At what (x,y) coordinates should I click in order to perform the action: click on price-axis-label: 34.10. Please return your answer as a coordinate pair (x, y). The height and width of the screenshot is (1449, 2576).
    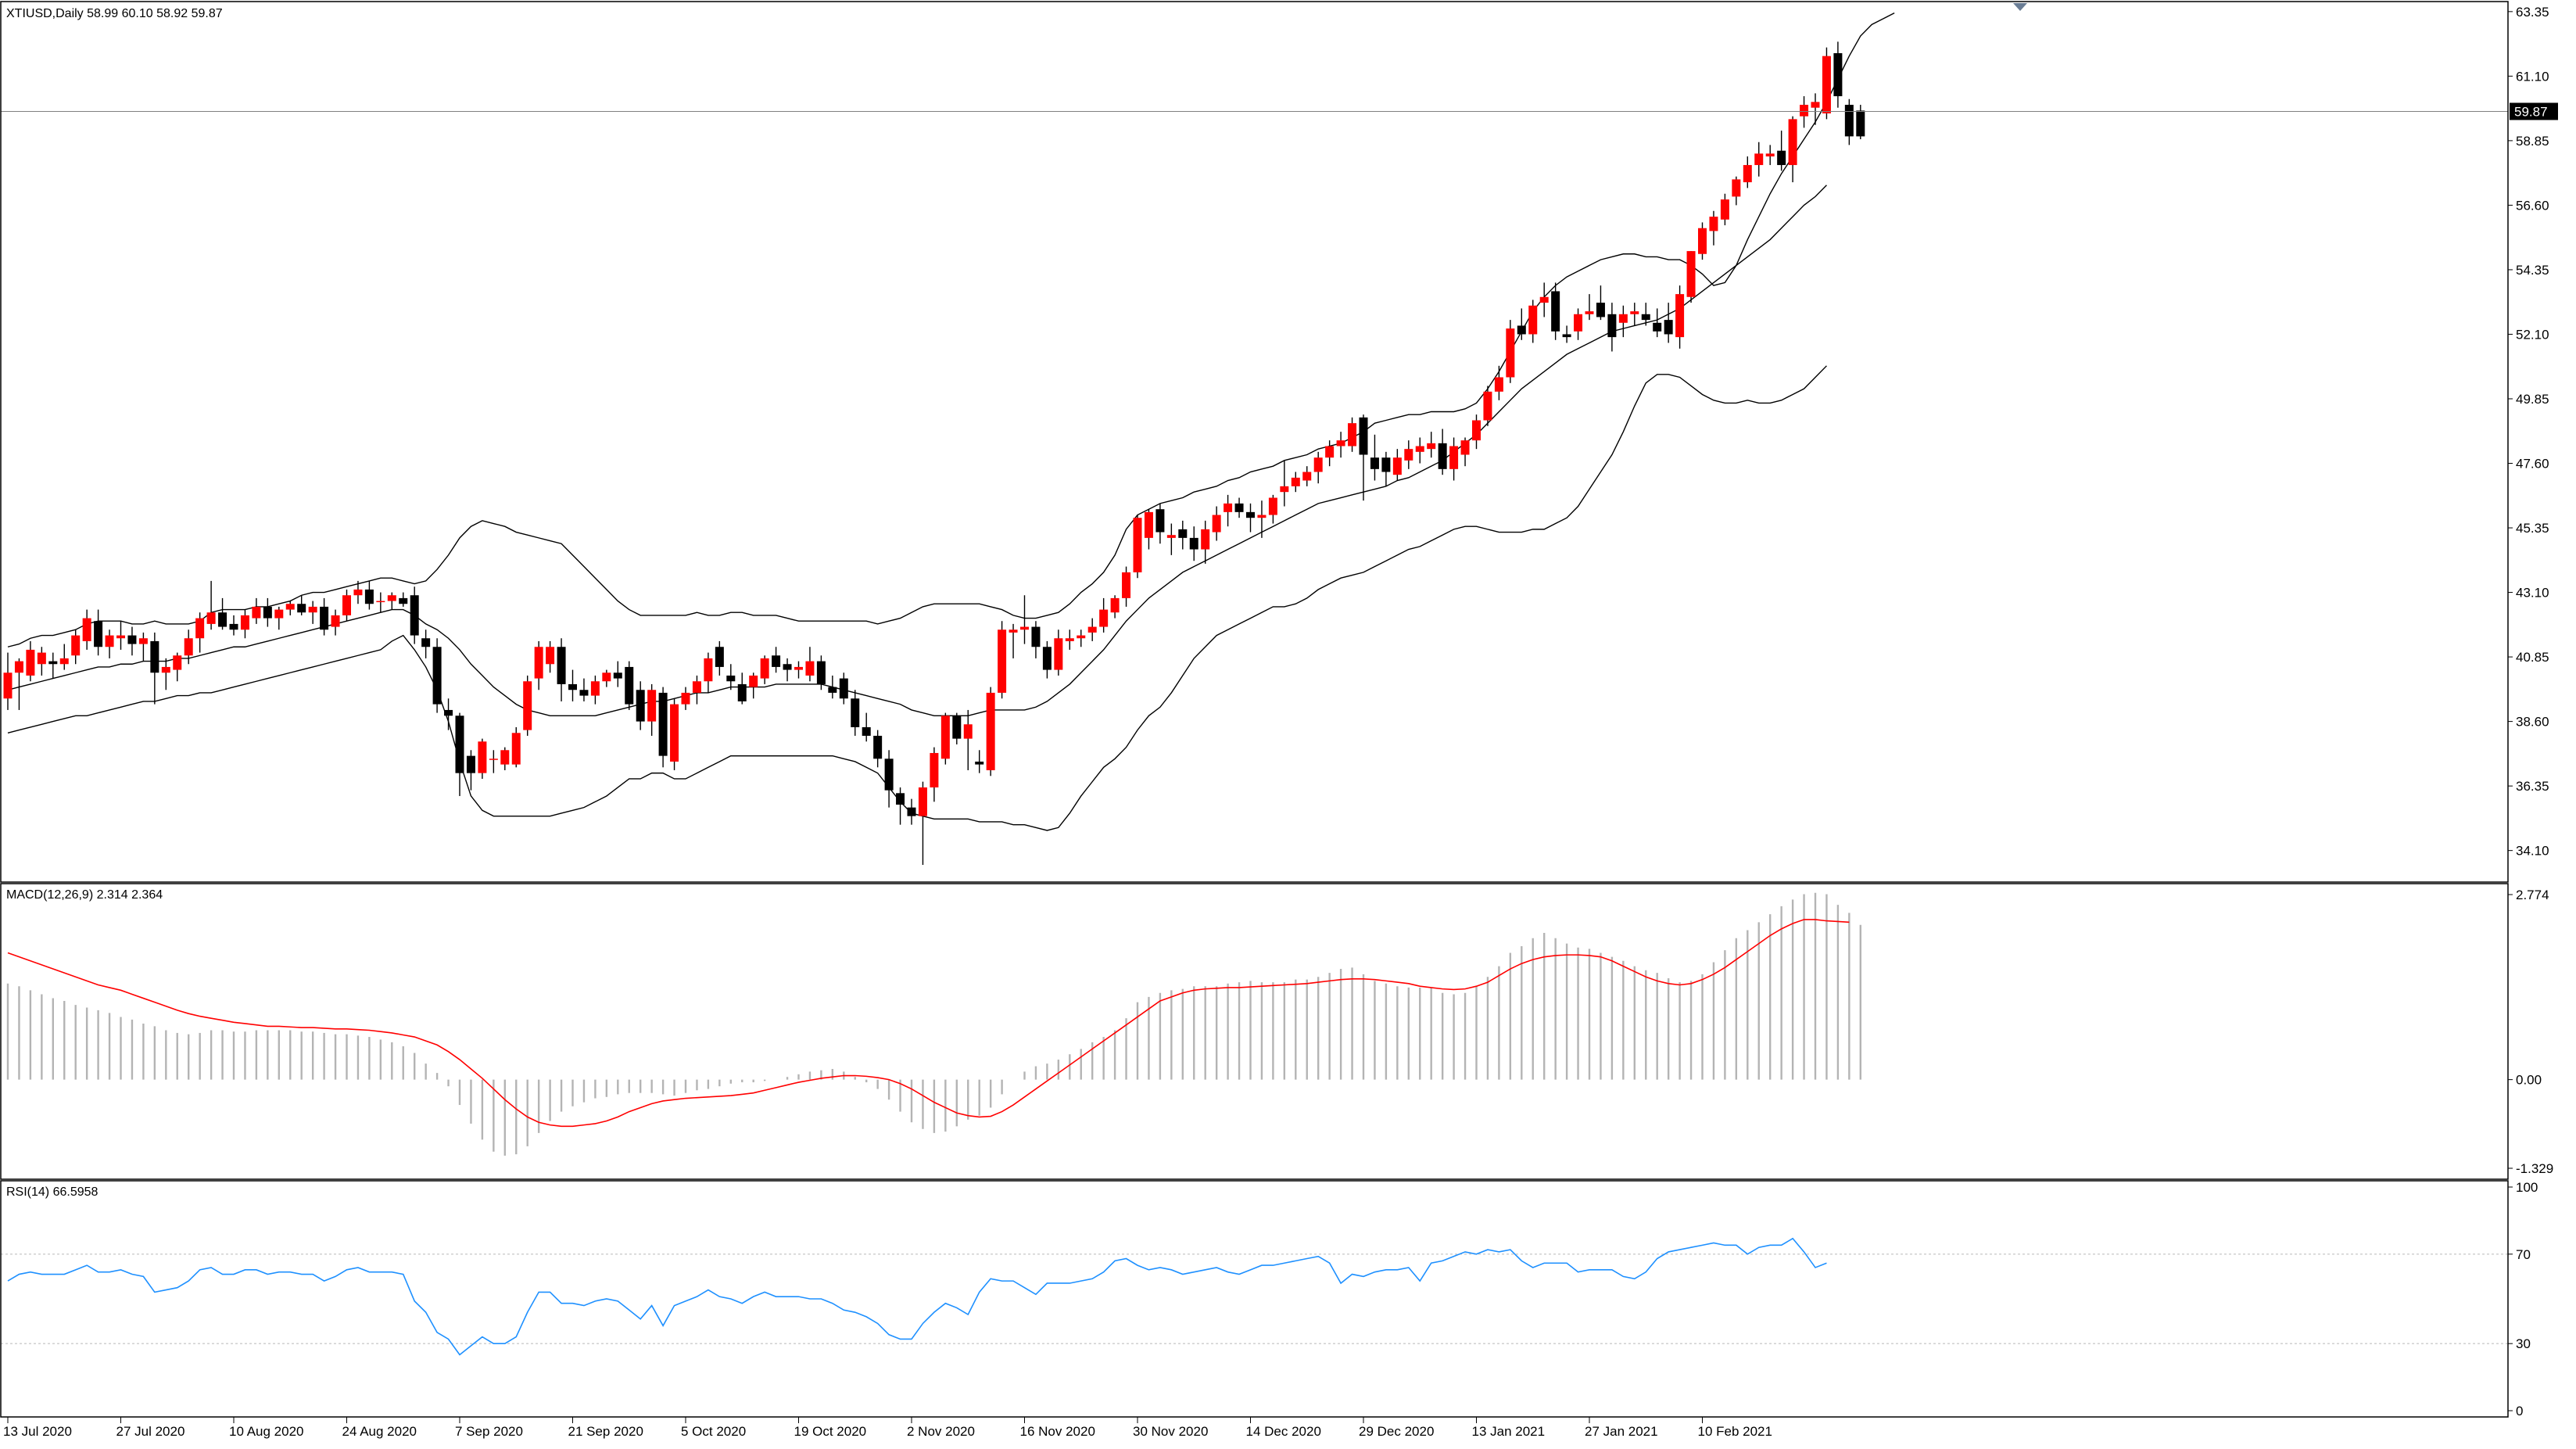
    Looking at the image, I should click on (2532, 851).